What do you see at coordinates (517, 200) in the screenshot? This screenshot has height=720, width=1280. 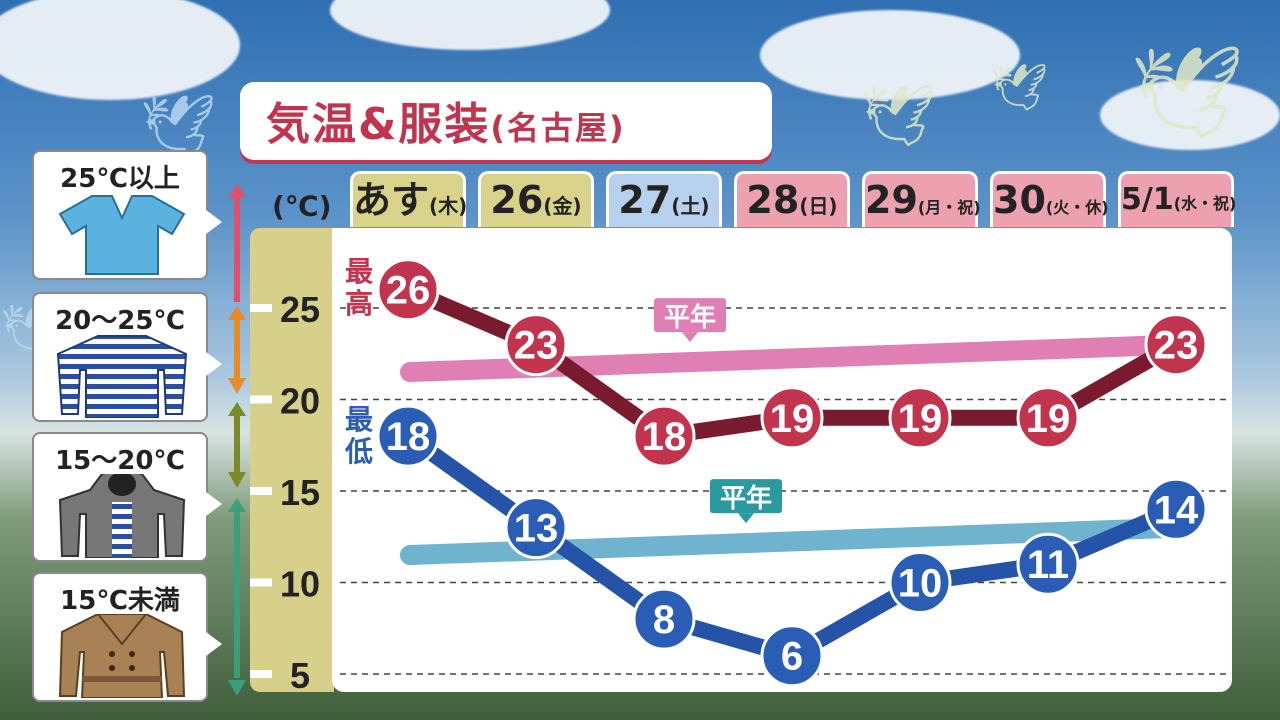 I see `day-label: 26` at bounding box center [517, 200].